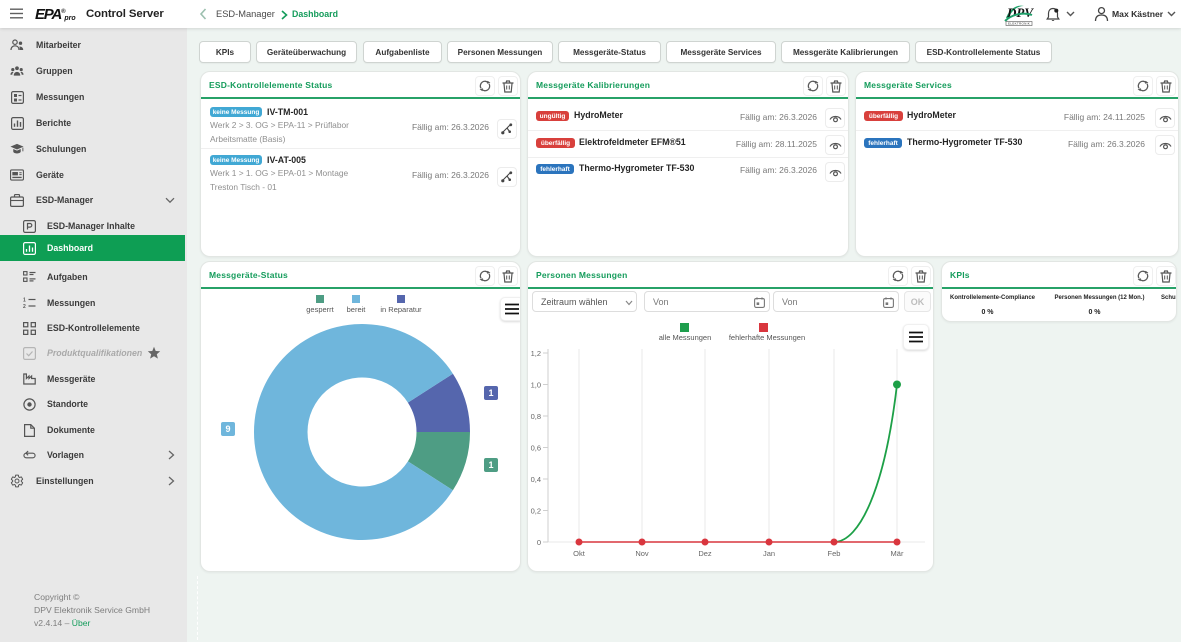 The width and height of the screenshot is (1181, 642). Describe the element at coordinates (769, 553) in the screenshot. I see `svg-text: Jan` at that location.